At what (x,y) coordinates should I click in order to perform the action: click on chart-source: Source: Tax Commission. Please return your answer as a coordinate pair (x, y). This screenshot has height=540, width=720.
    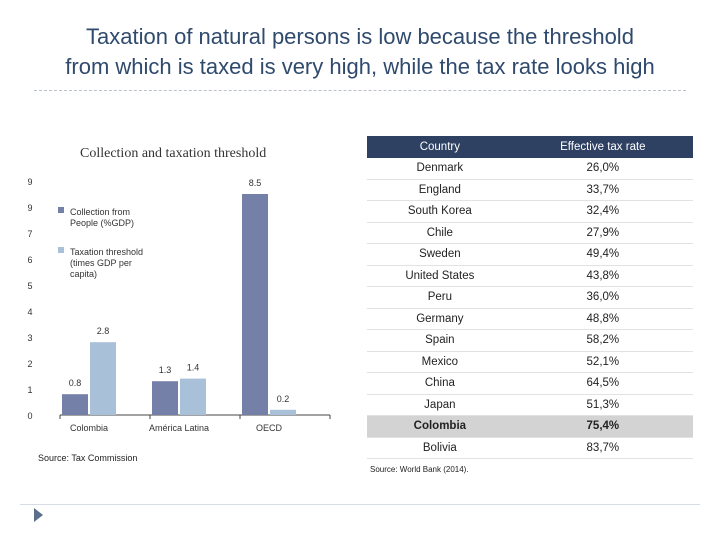
    Looking at the image, I should click on (88, 458).